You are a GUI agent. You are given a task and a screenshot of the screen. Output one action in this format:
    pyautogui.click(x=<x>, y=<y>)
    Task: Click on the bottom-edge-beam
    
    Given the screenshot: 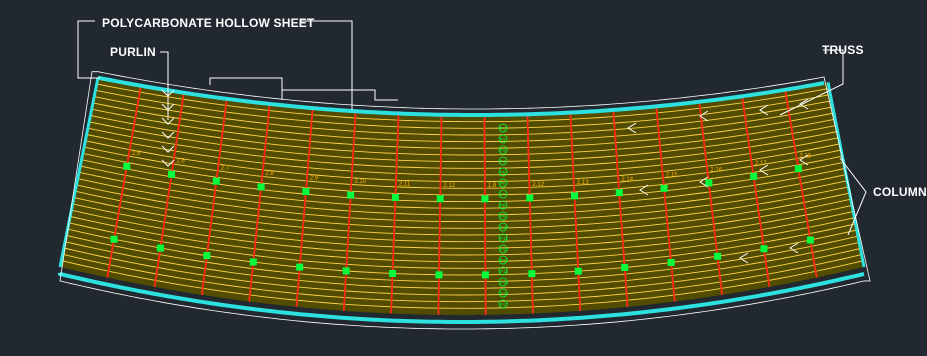 What is the action you would take?
    pyautogui.click(x=461, y=297)
    